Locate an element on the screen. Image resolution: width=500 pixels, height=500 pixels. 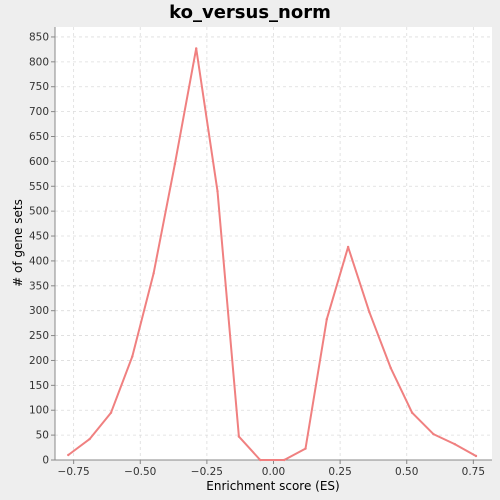
y-tick-label-1: 50 is located at coordinates (42, 436).